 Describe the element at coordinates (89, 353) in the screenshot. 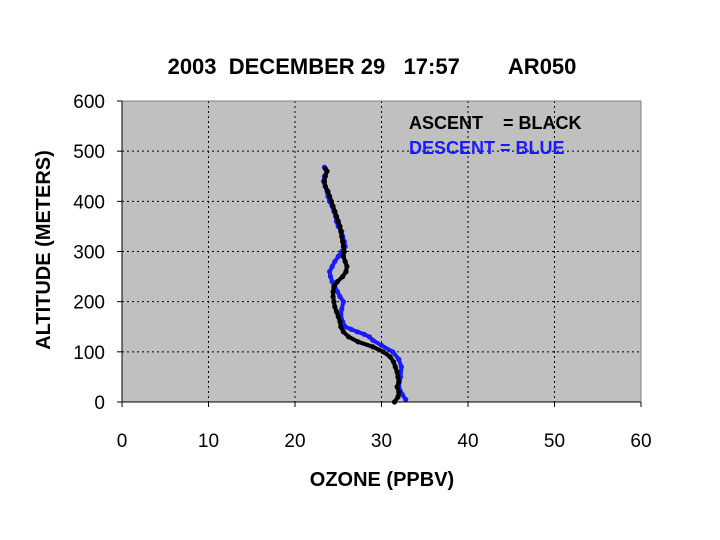

I see `y-tick-label: 100` at that location.